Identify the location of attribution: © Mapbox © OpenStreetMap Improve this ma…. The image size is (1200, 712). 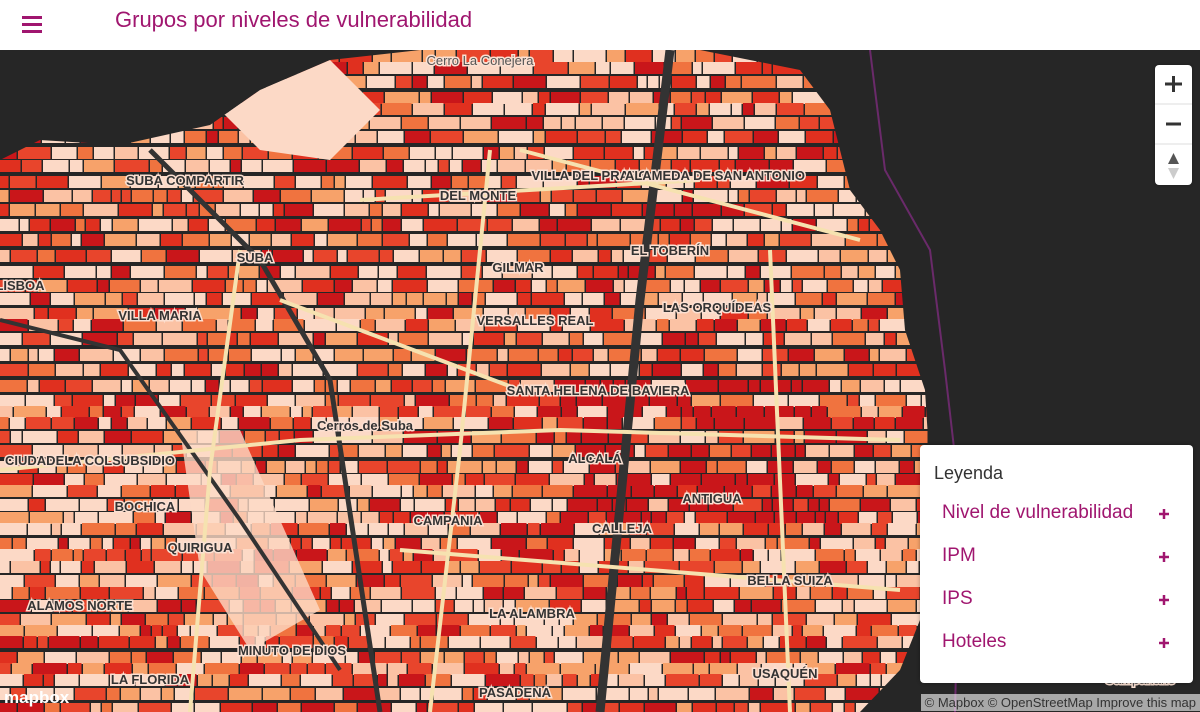
(1060, 702).